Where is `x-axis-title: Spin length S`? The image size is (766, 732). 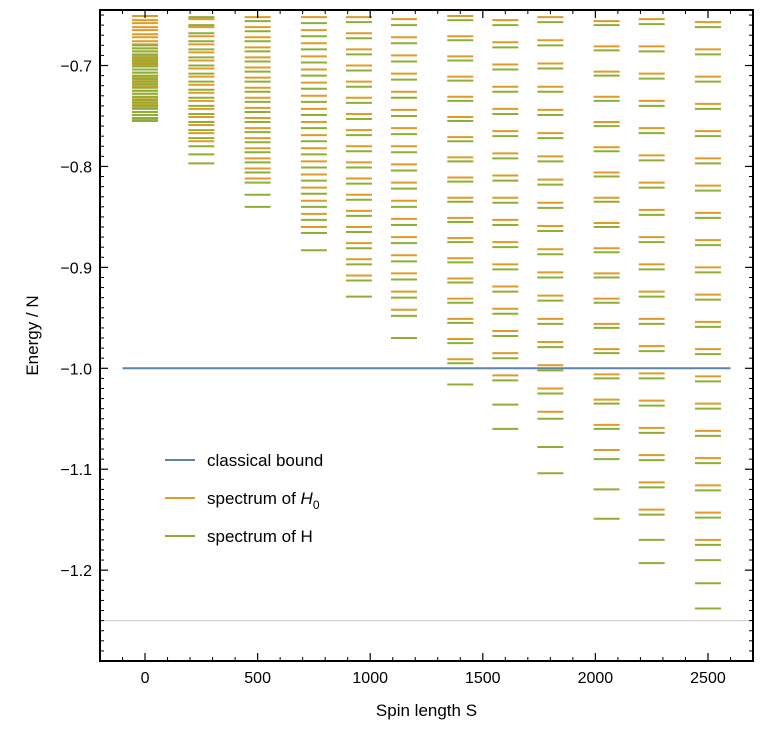 x-axis-title: Spin length S is located at coordinates (426, 710).